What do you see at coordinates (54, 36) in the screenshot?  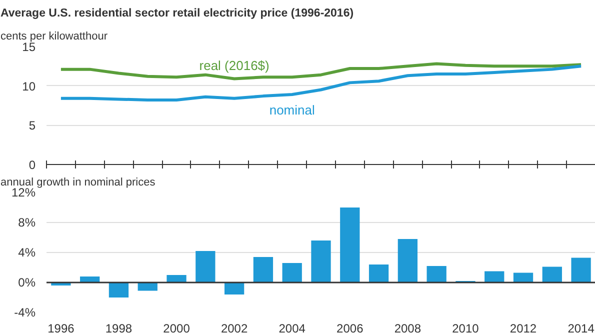 I see `y-axis-title: cents per kilowatthour` at bounding box center [54, 36].